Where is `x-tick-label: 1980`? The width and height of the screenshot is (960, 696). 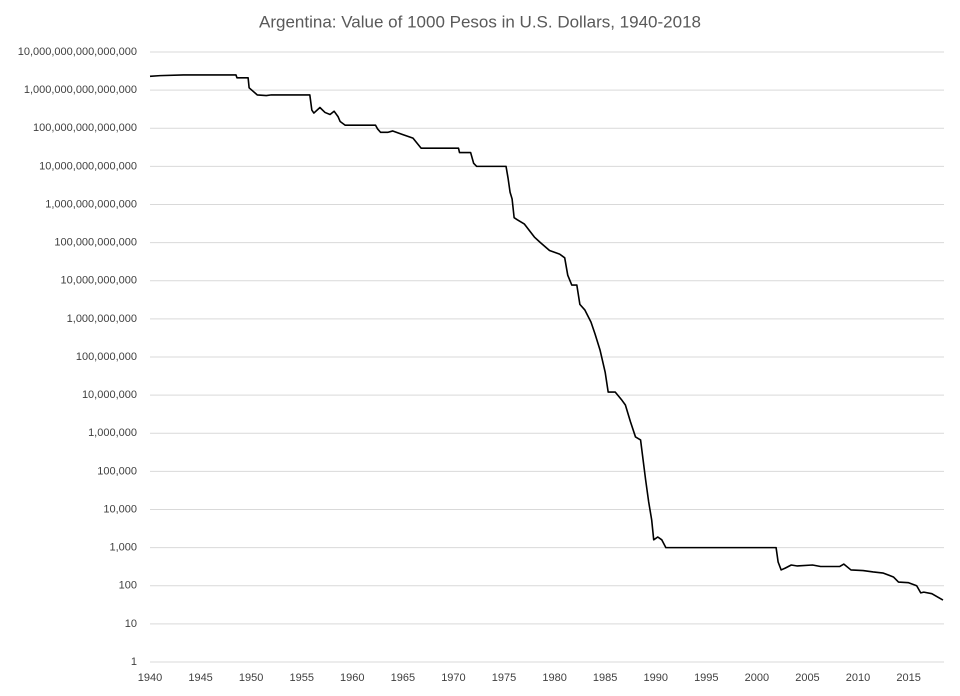 x-tick-label: 1980 is located at coordinates (554, 678).